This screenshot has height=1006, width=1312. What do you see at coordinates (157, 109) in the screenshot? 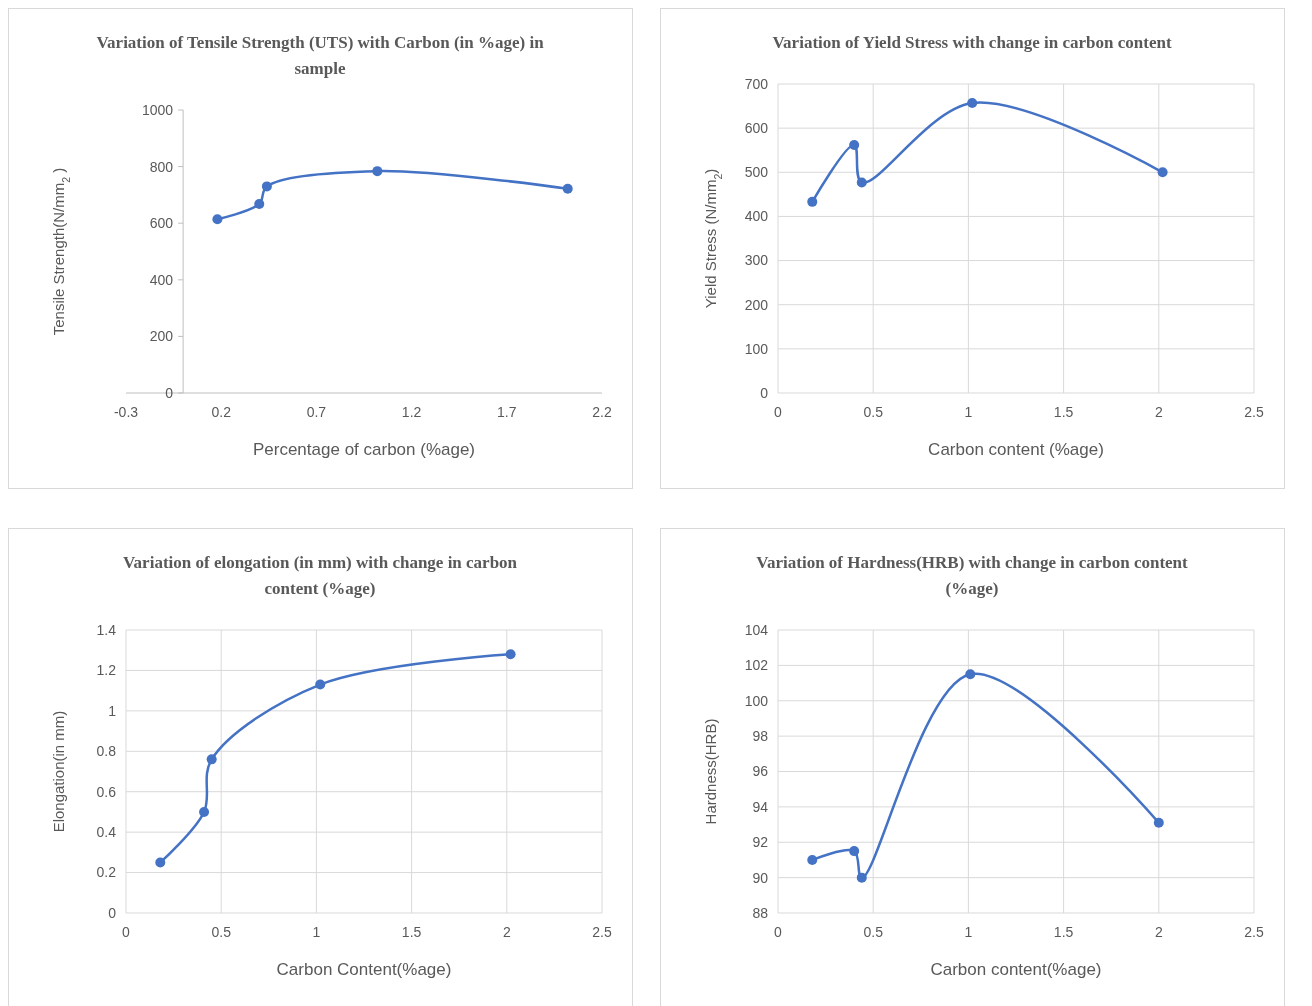
I see `y-tick-label: 1000` at bounding box center [157, 109].